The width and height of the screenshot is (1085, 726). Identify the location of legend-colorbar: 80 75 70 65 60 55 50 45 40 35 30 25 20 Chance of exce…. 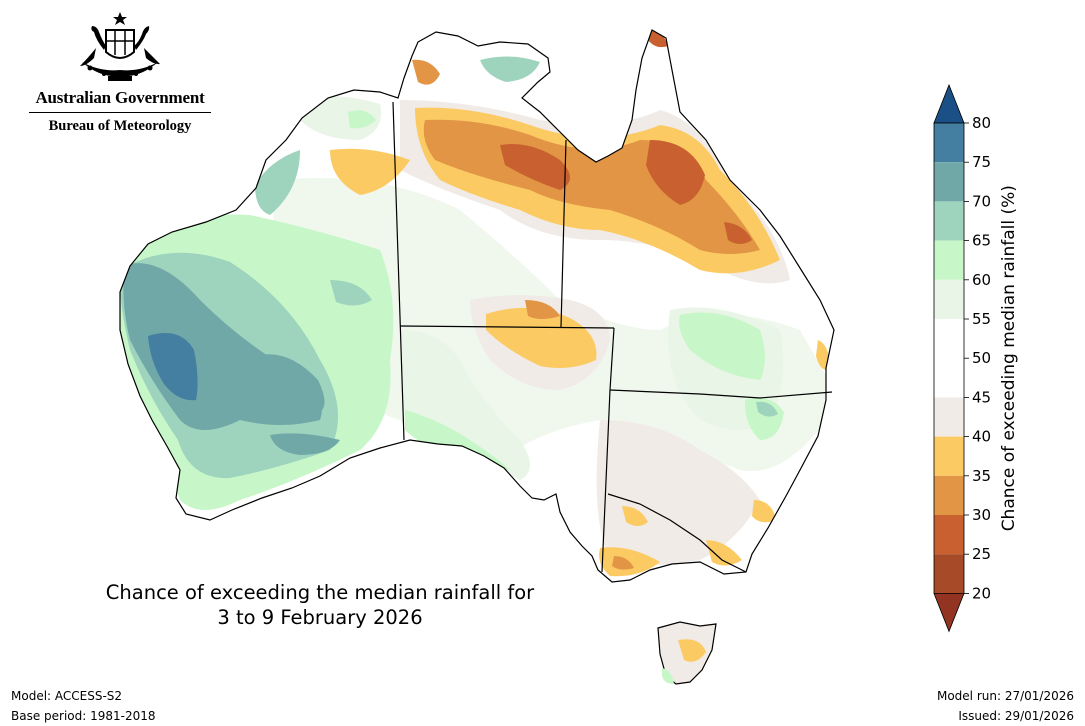
(976, 358).